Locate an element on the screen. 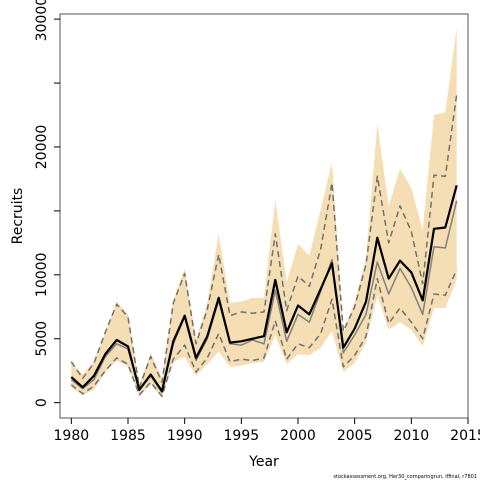 The height and width of the screenshot is (480, 480). y-tick-label: 5000 is located at coordinates (42, 339).